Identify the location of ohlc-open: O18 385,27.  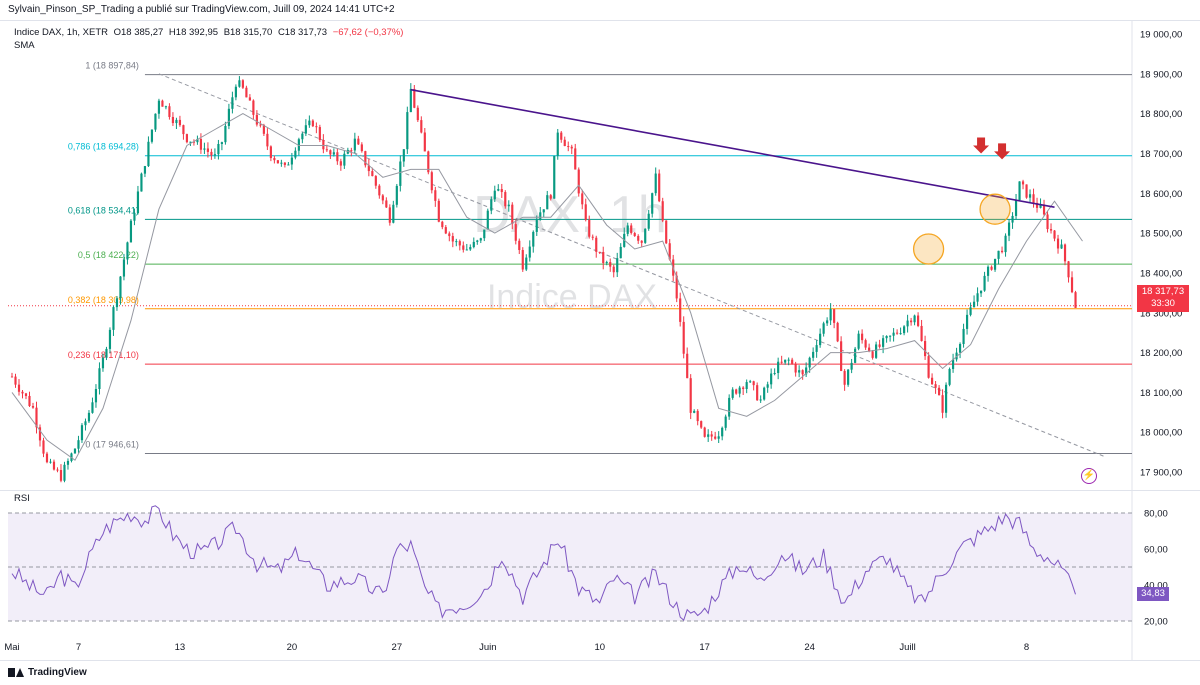
(138, 32).